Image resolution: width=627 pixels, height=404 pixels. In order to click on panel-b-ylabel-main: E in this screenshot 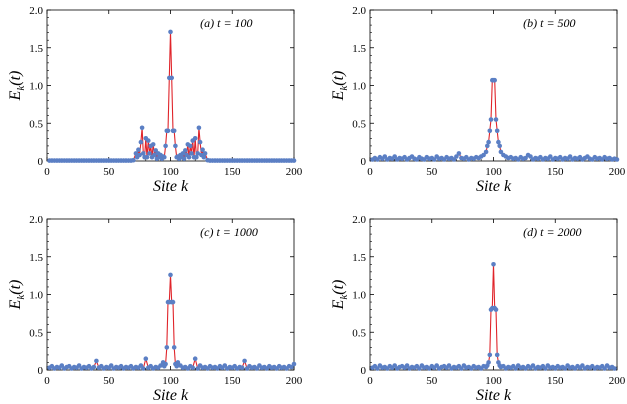, I will do `click(338, 95)`.